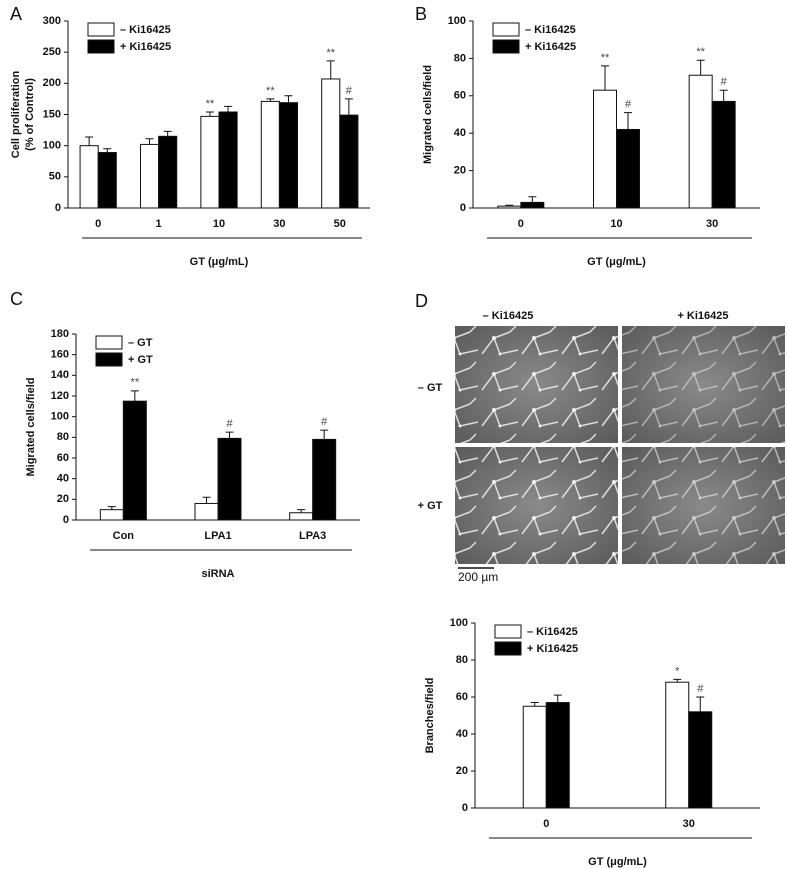 Image resolution: width=787 pixels, height=869 pixels. What do you see at coordinates (16, 299) in the screenshot?
I see `panel-letter: C` at bounding box center [16, 299].